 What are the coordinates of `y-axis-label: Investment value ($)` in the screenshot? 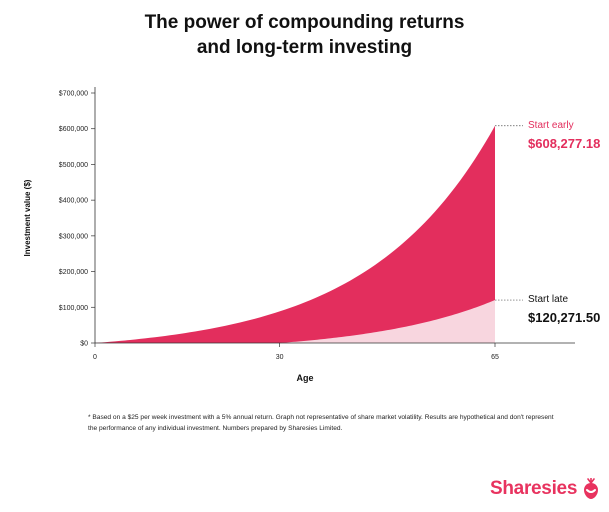 It's located at (27, 217).